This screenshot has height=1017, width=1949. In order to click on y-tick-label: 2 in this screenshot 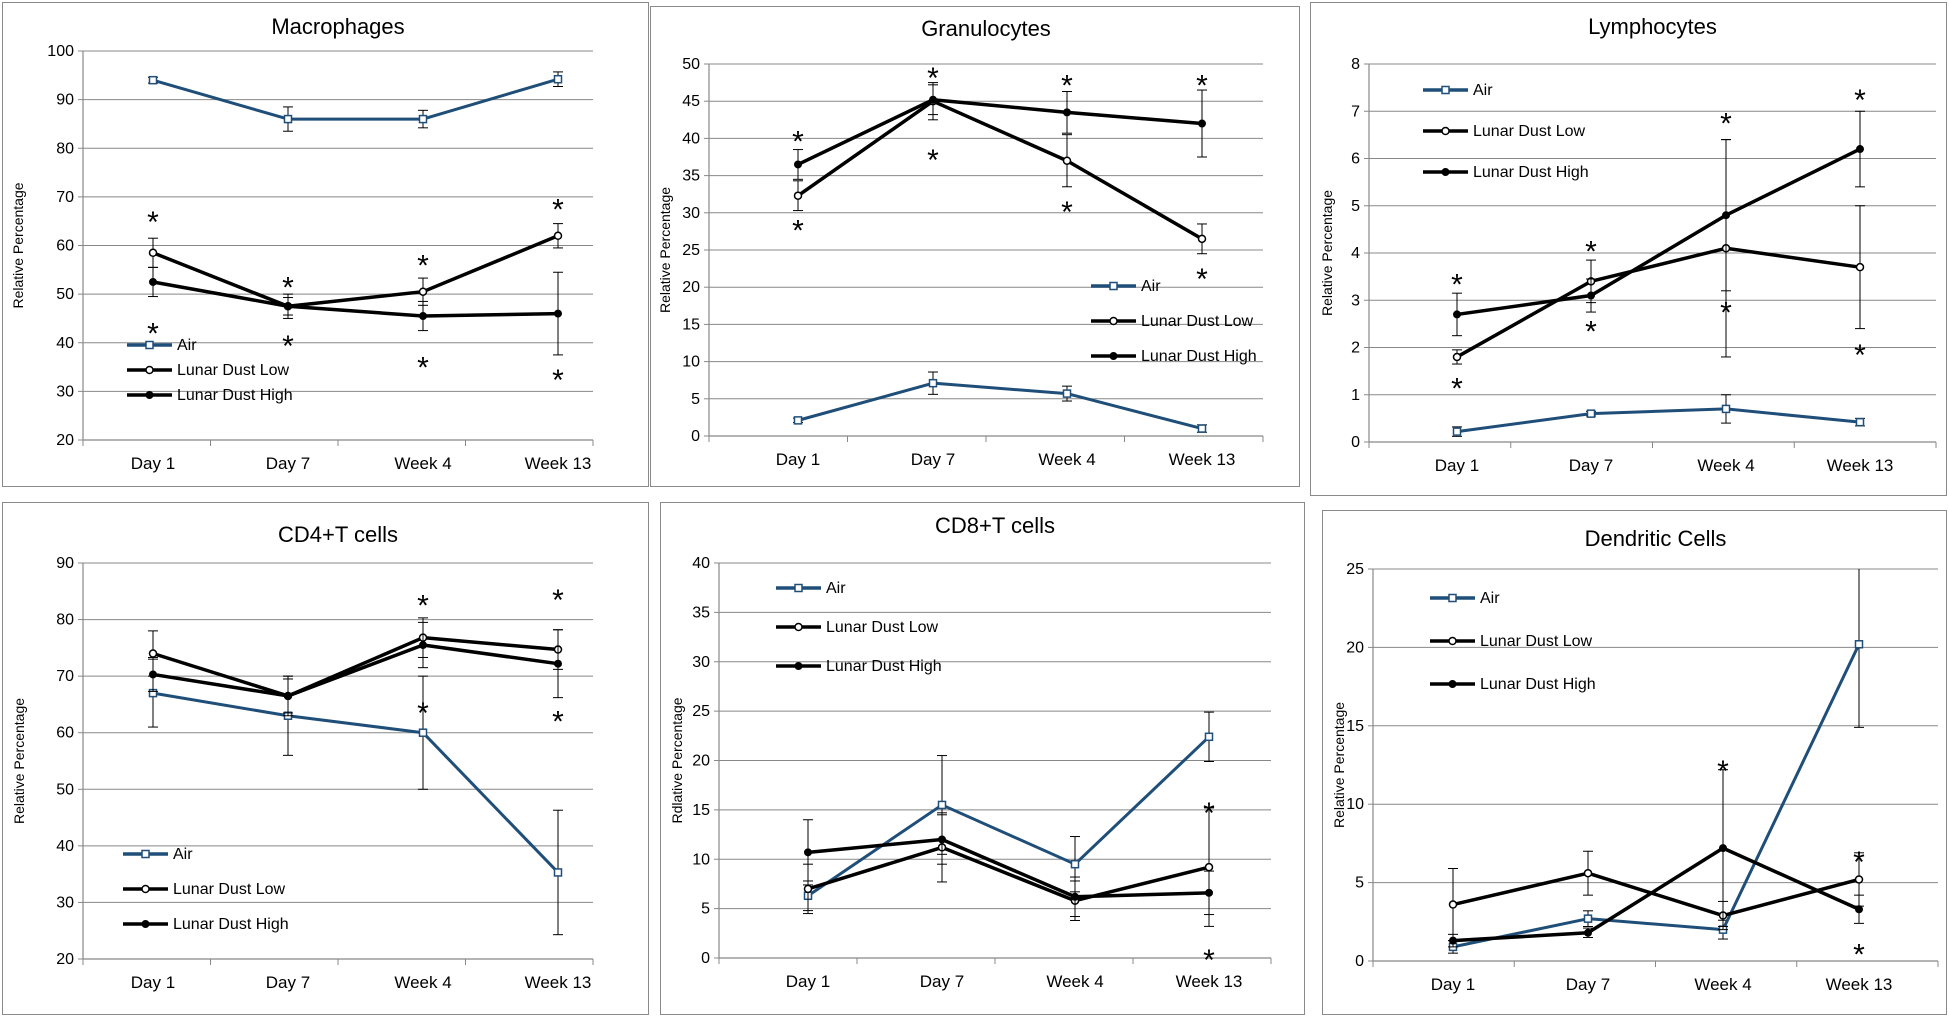, I will do `click(1355, 348)`.